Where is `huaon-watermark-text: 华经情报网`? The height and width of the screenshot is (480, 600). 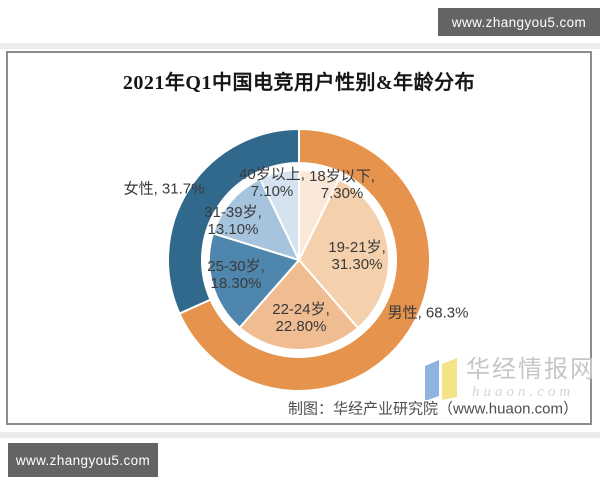 huaon-watermark-text: 华经情报网 is located at coordinates (531, 369).